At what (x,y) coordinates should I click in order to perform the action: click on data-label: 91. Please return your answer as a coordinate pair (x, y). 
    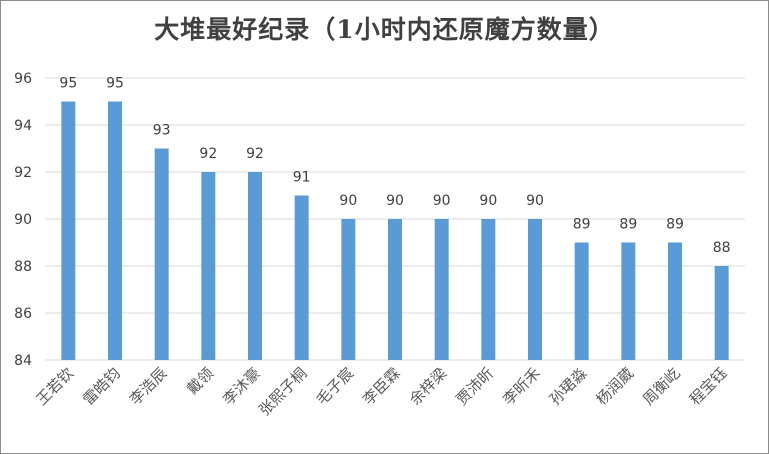
    Looking at the image, I should click on (302, 178).